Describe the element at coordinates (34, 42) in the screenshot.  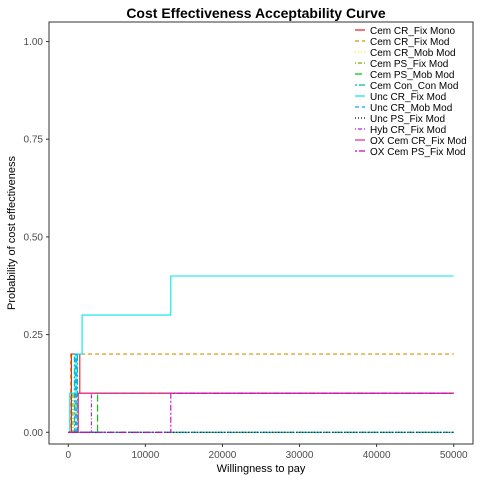
I see `y-tick-label: 1.00` at that location.